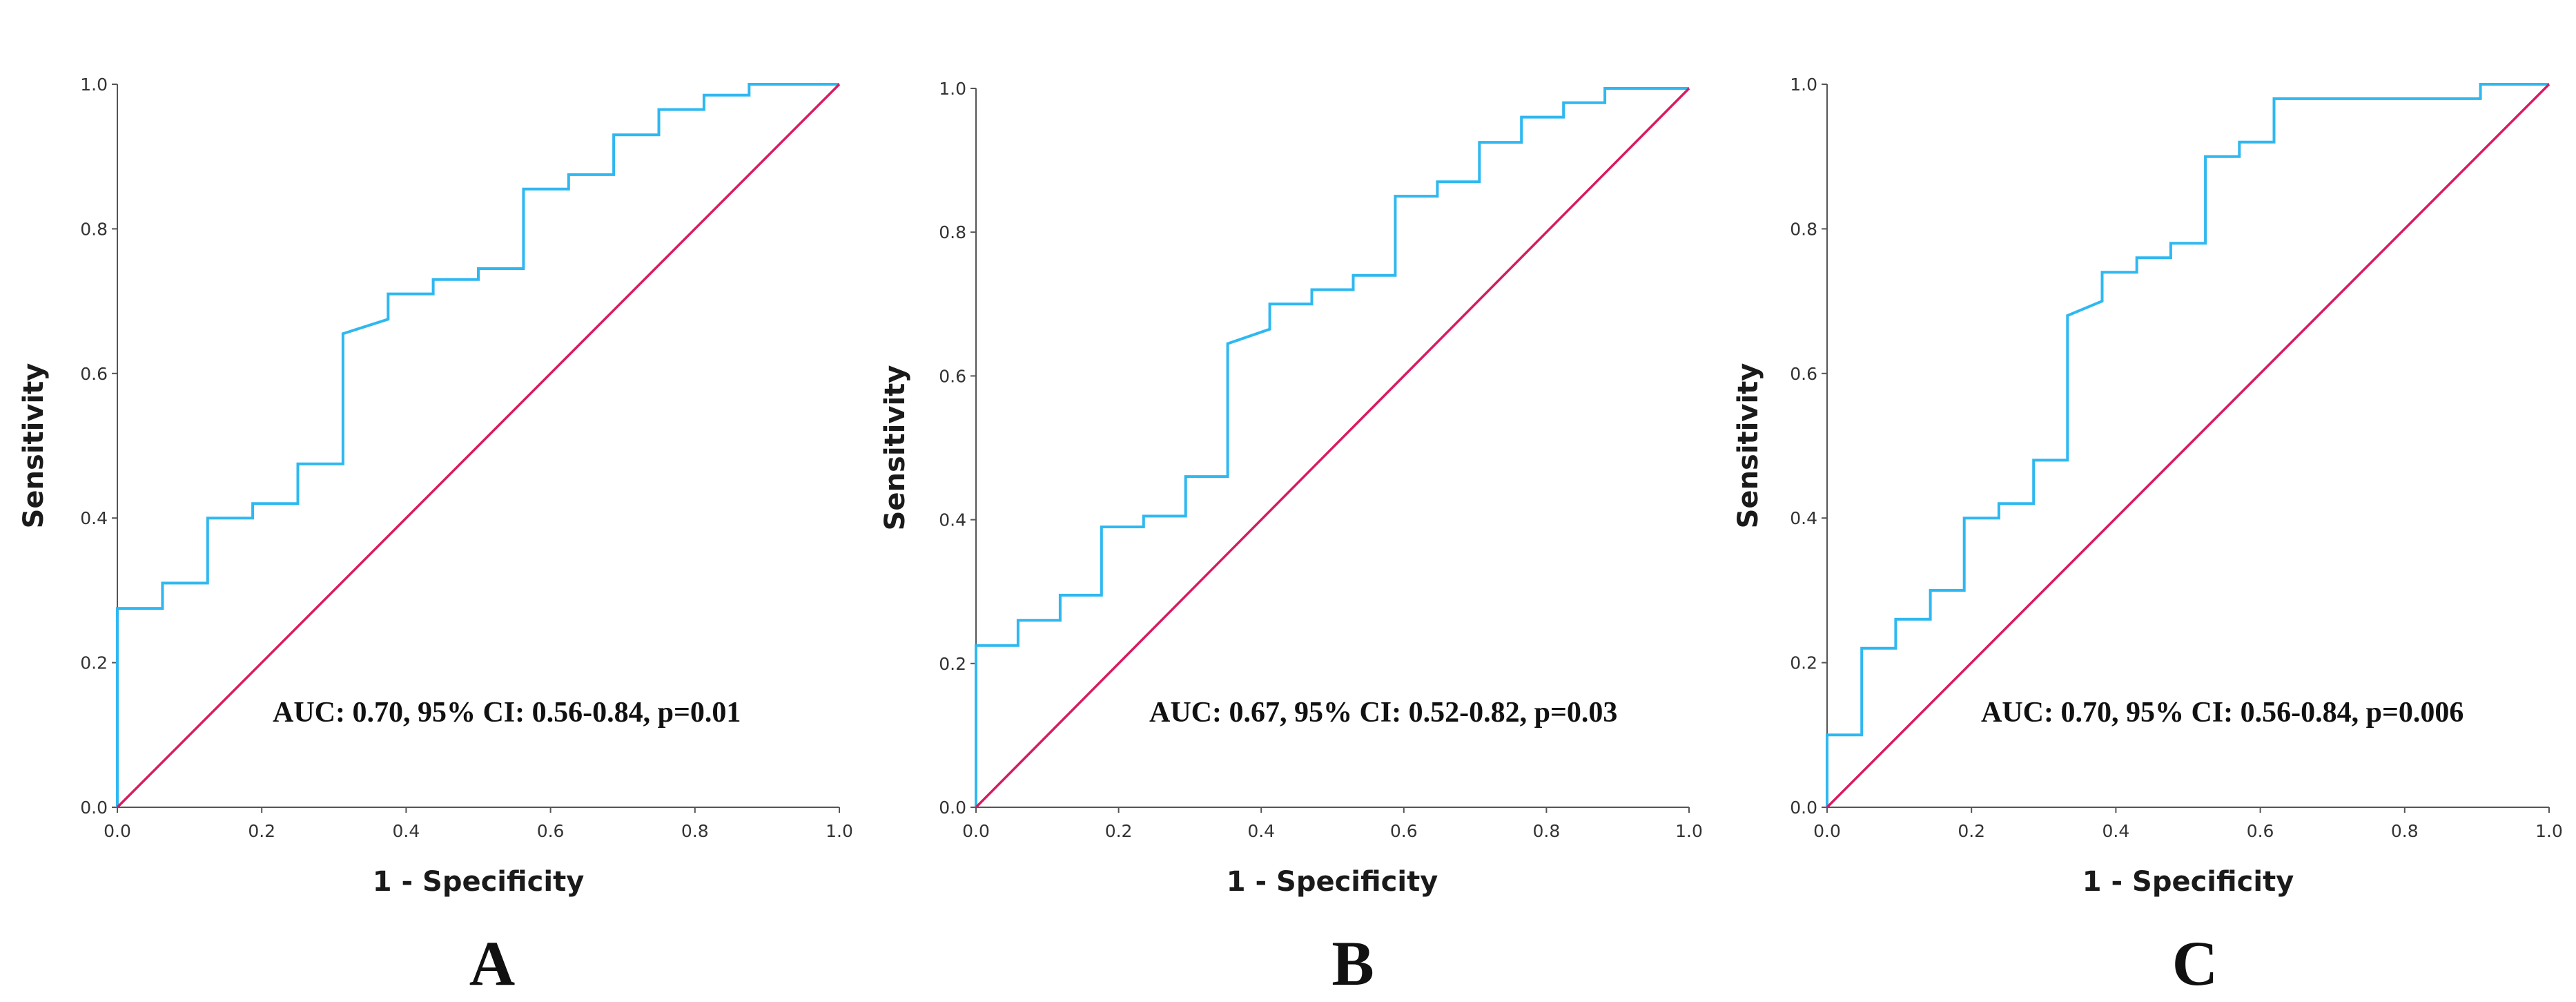 The height and width of the screenshot is (1002, 2576). What do you see at coordinates (1383, 713) in the screenshot?
I see `auc-annotation: AUC: 0.67, 95% CI: 0.52-0.82, p=0.03` at bounding box center [1383, 713].